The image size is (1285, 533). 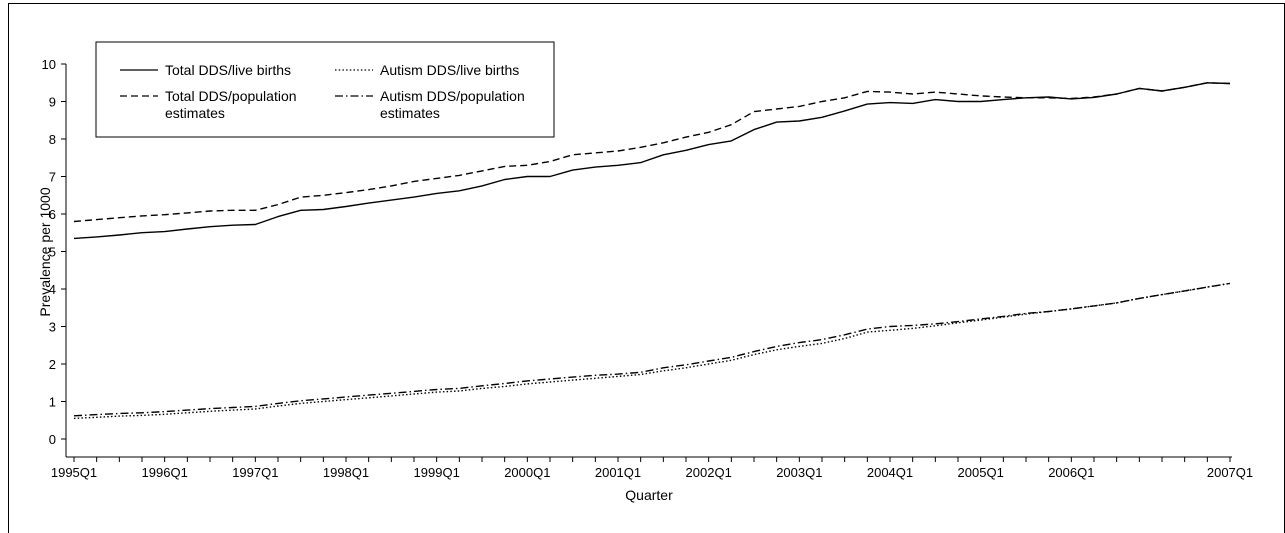 I want to click on legend-label-total-dds-population: Total DDS/population estimates, so click(x=231, y=104).